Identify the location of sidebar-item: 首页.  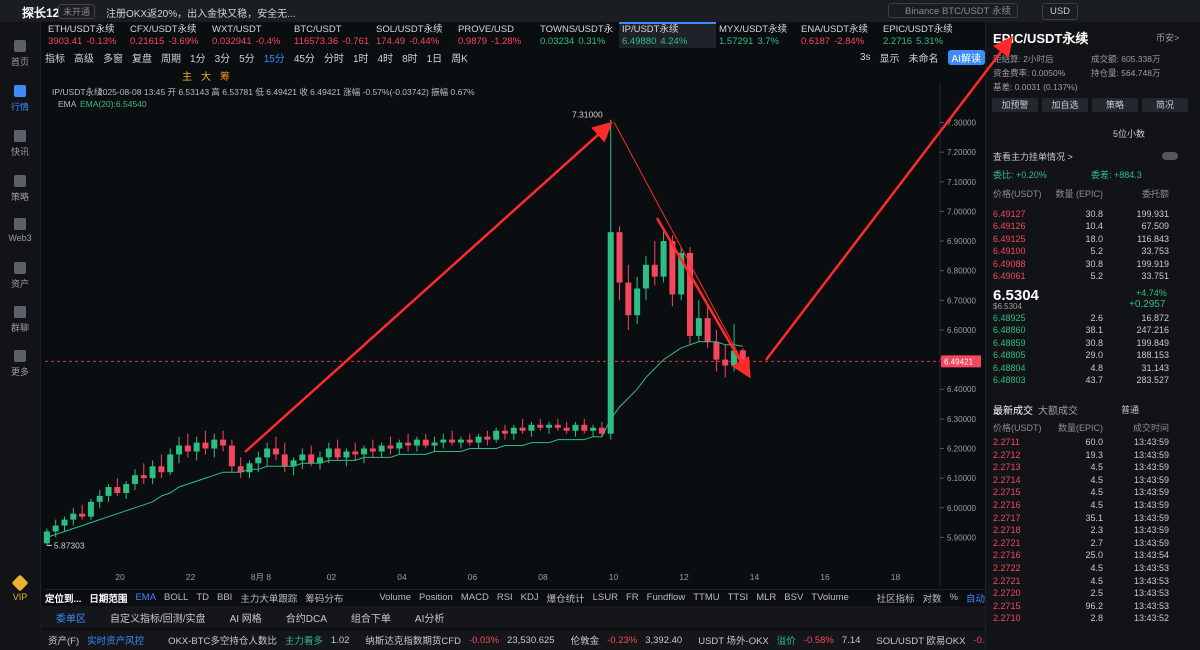
(20, 54).